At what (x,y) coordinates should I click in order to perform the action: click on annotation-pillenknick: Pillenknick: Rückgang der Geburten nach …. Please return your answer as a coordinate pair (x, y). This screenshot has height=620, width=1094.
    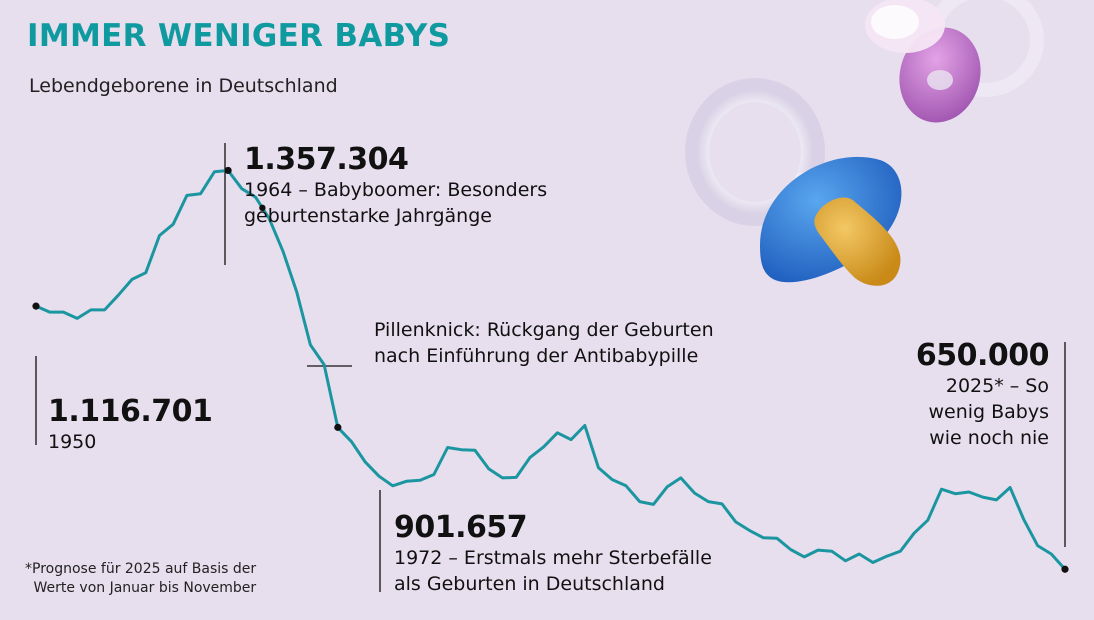
    Looking at the image, I should click on (544, 343).